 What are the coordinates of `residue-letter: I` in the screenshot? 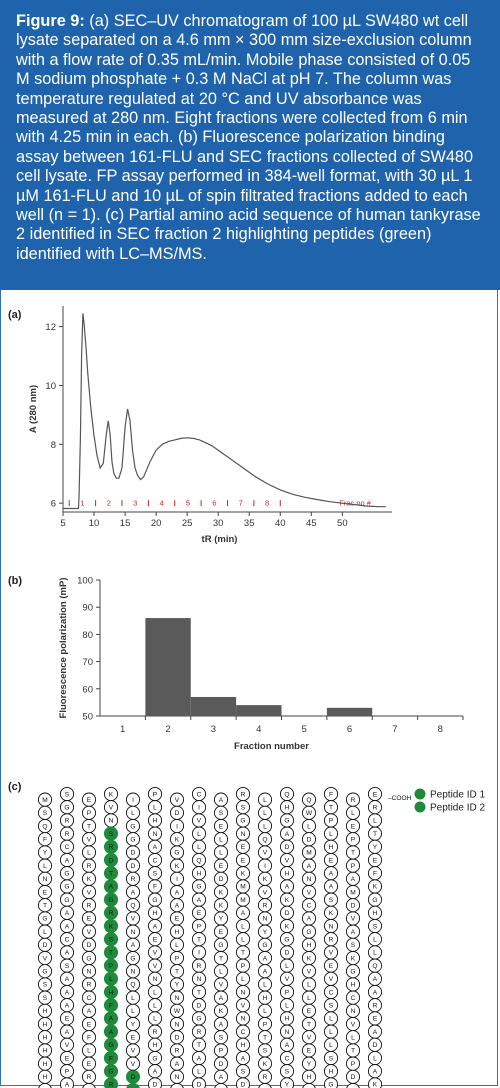 It's located at (265, 866).